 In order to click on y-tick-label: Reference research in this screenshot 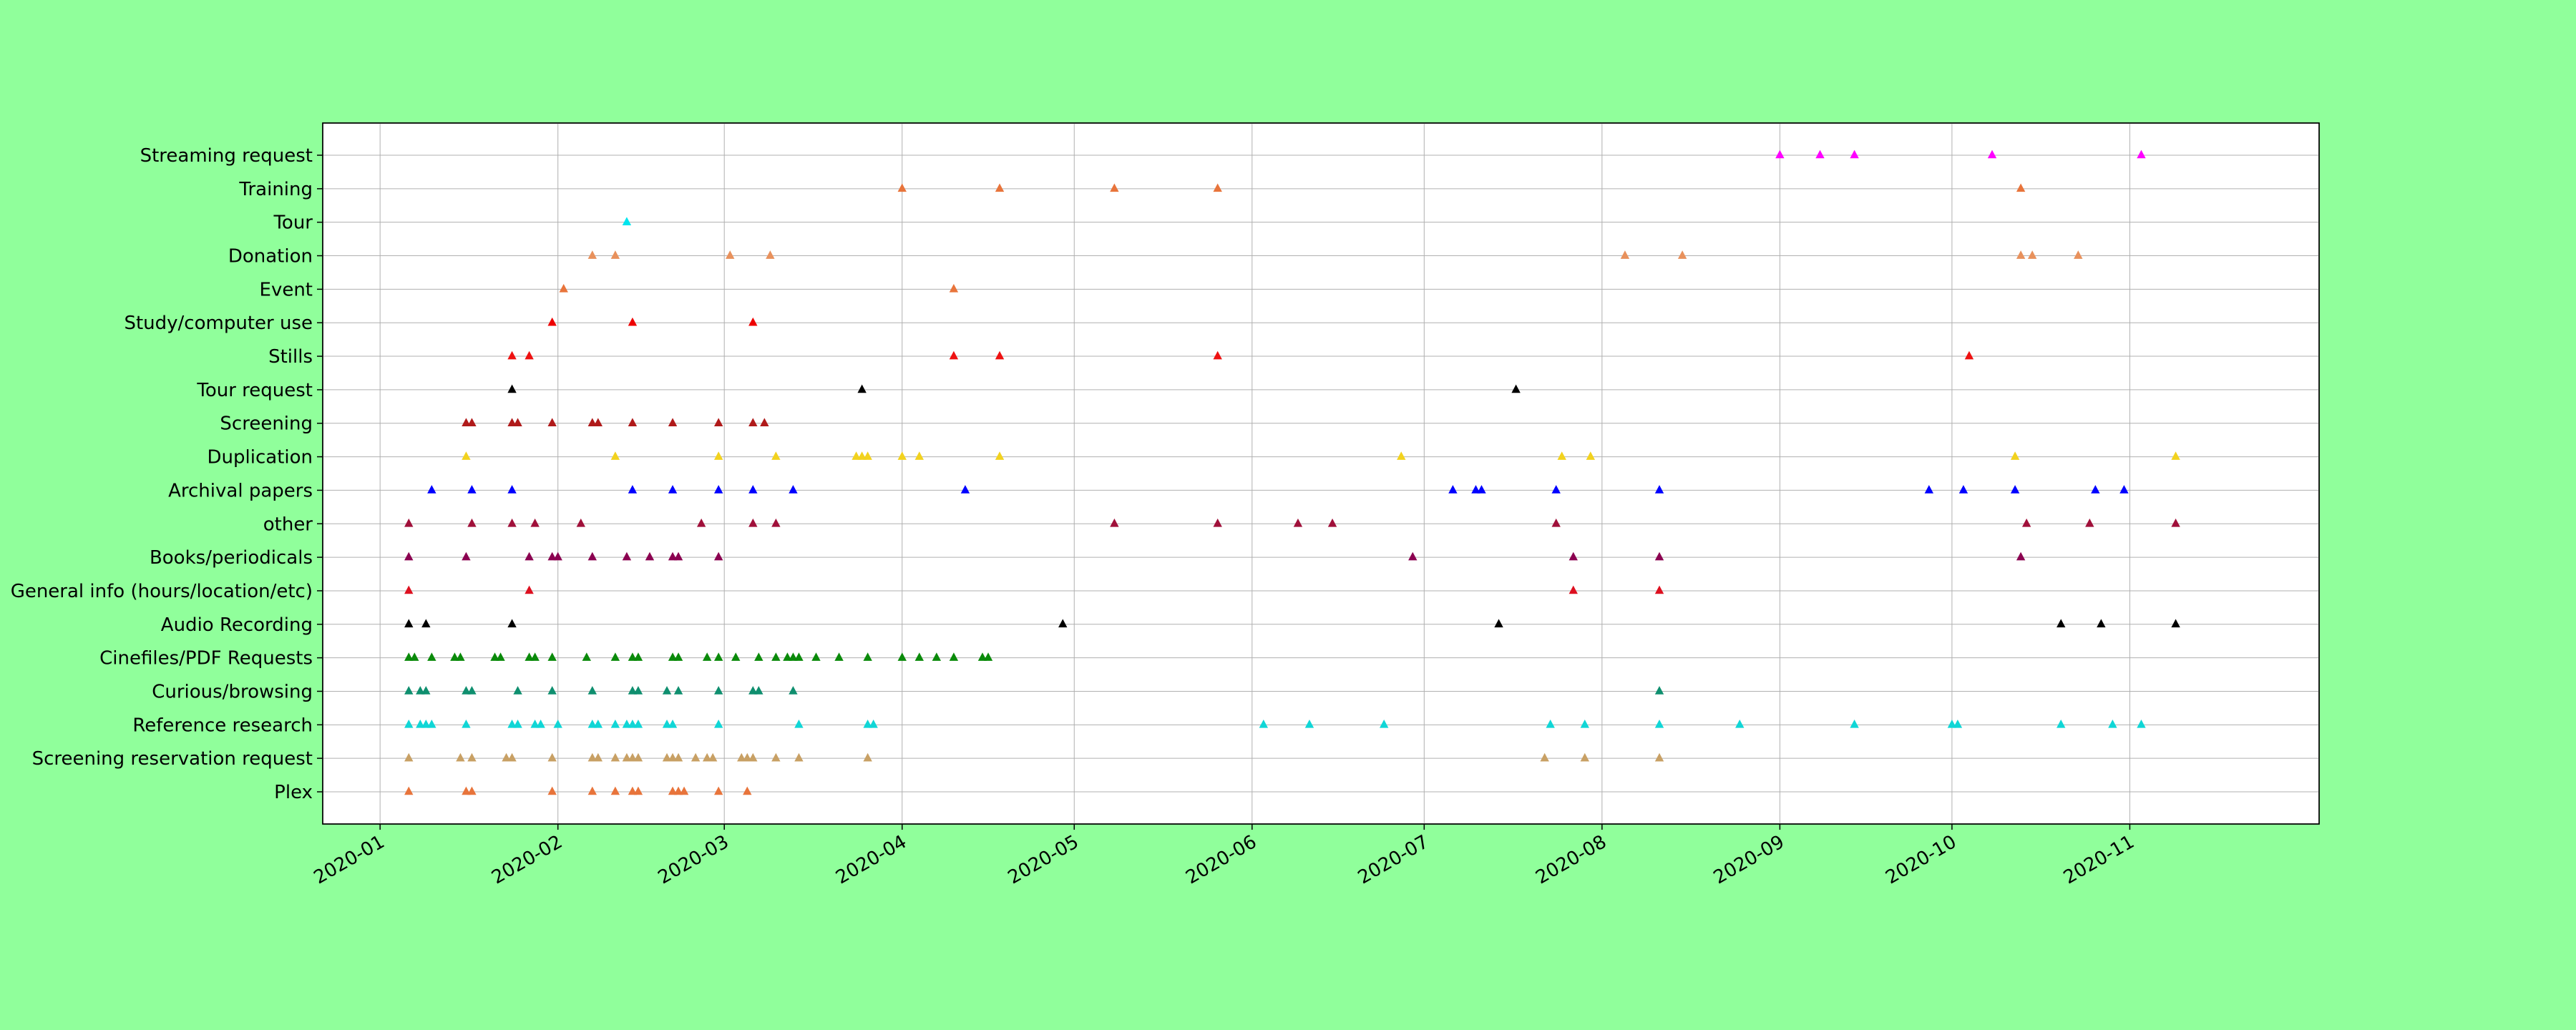, I will do `click(222, 725)`.